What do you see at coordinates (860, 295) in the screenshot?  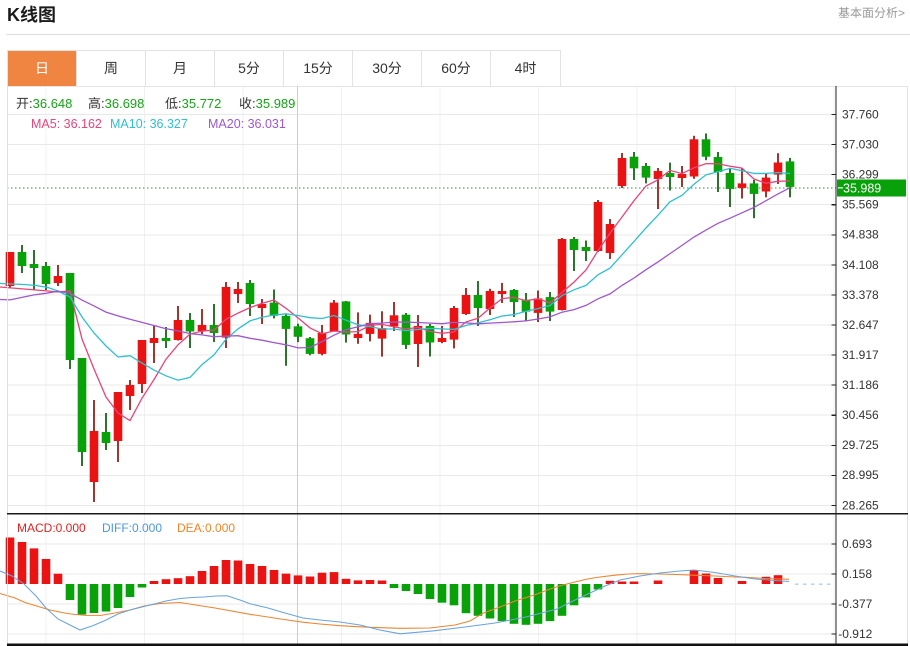 I see `svg-text: 33.378` at bounding box center [860, 295].